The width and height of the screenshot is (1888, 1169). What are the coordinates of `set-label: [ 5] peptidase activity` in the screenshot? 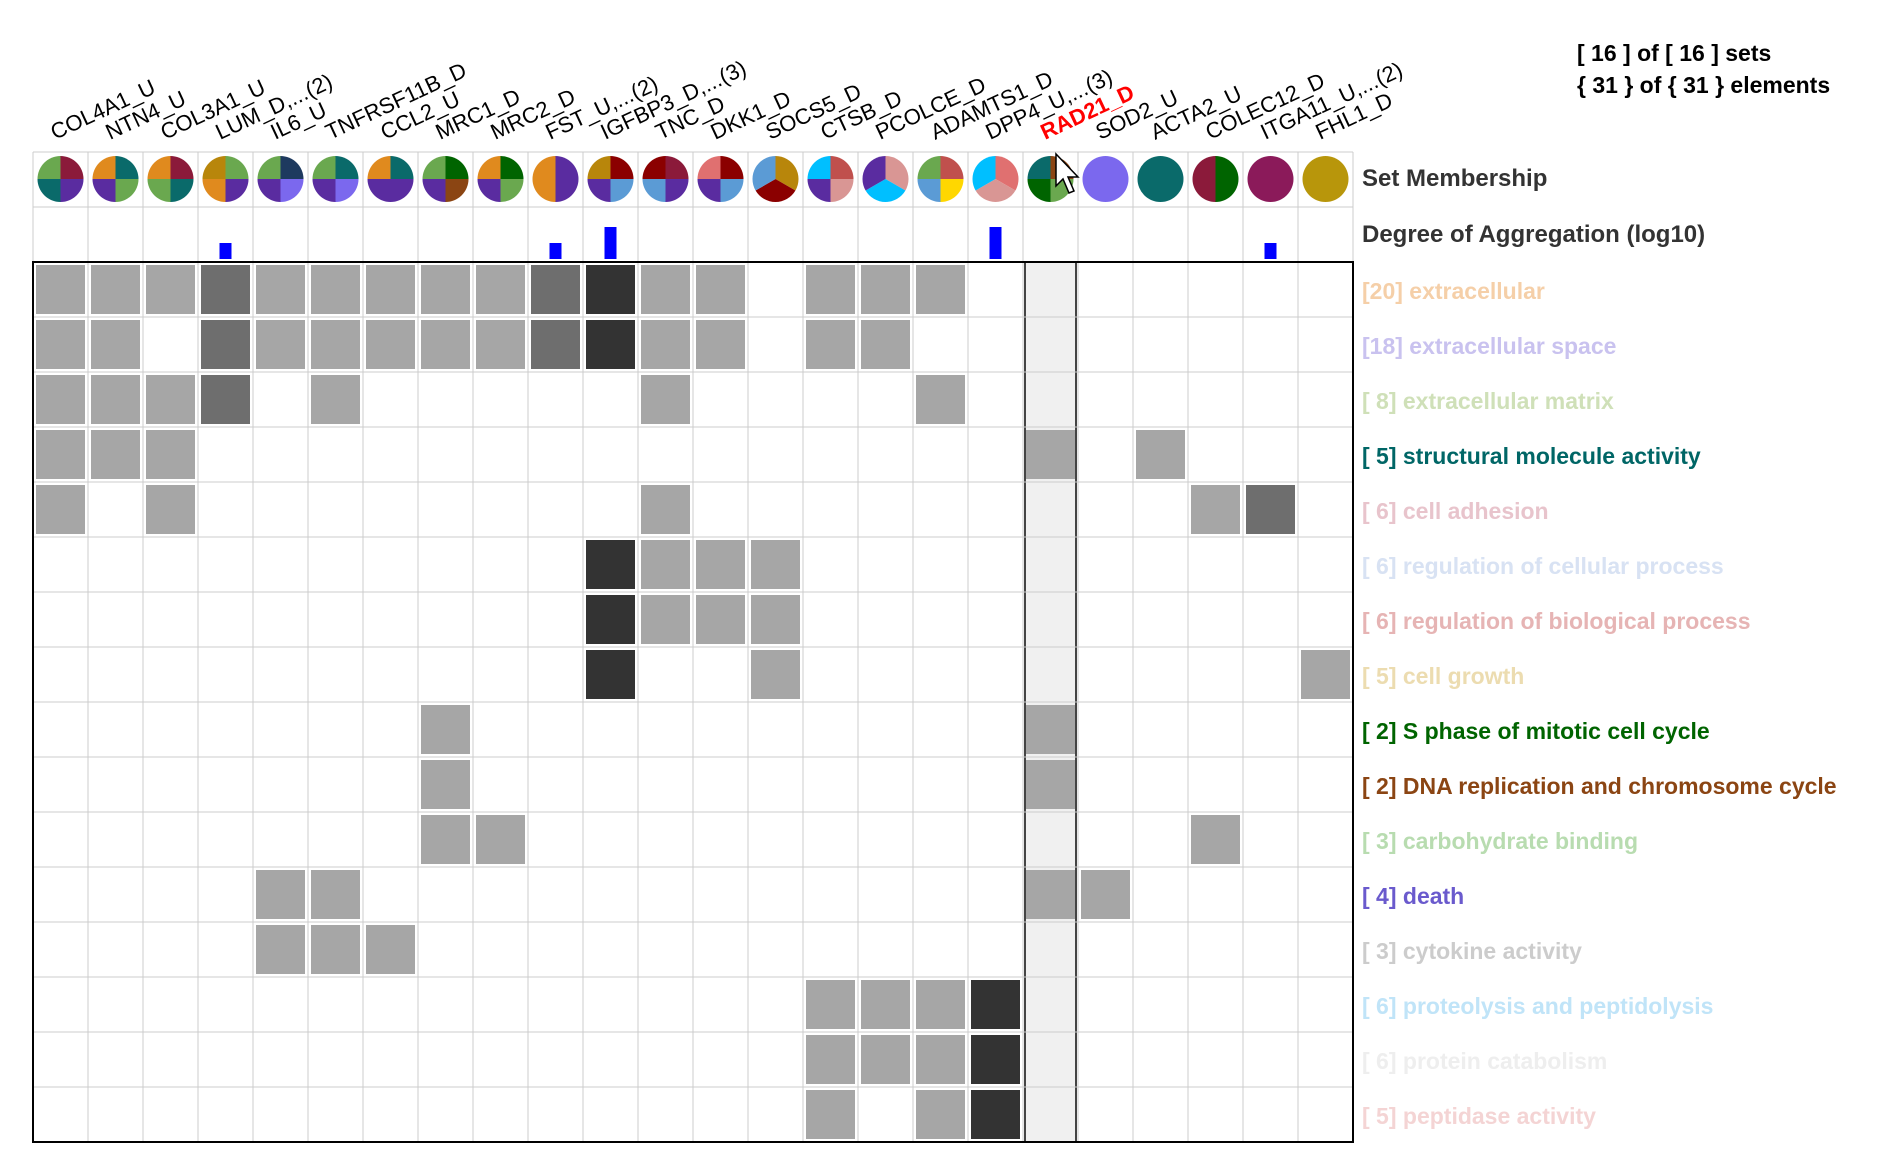 It's located at (1479, 1116).